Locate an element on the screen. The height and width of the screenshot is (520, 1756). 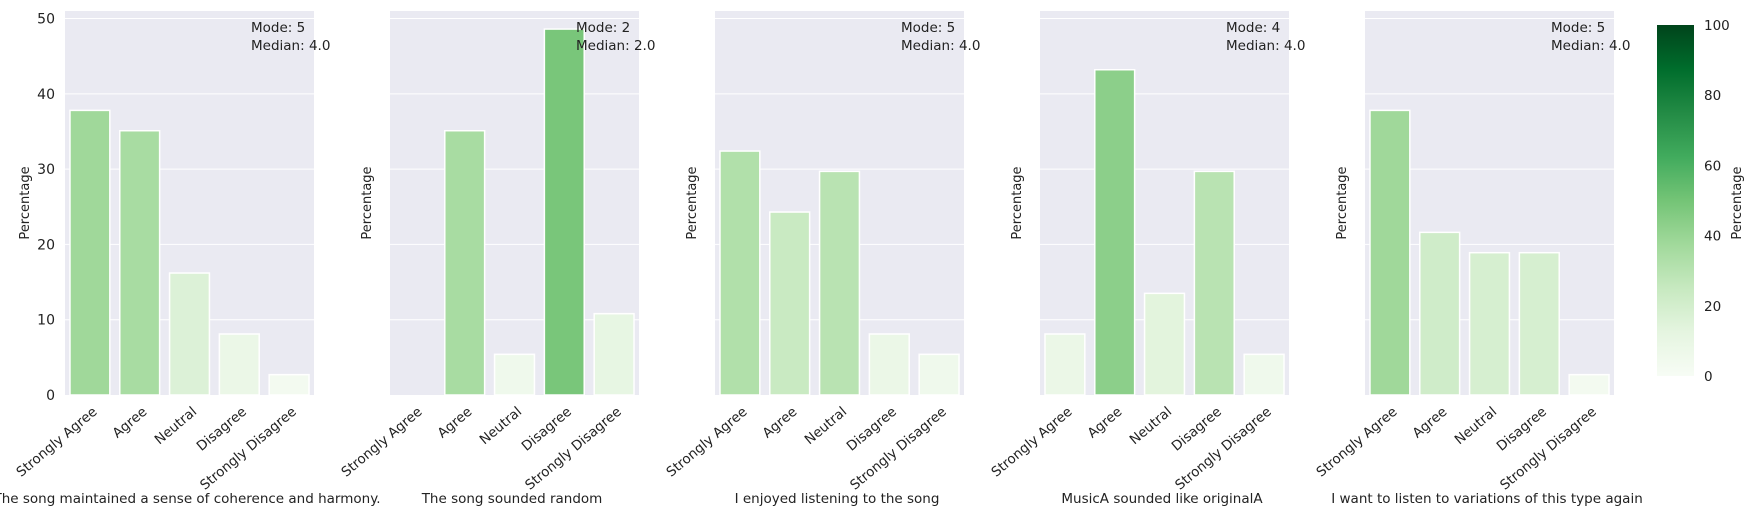
y-tick-label: 40 is located at coordinates (46, 95).